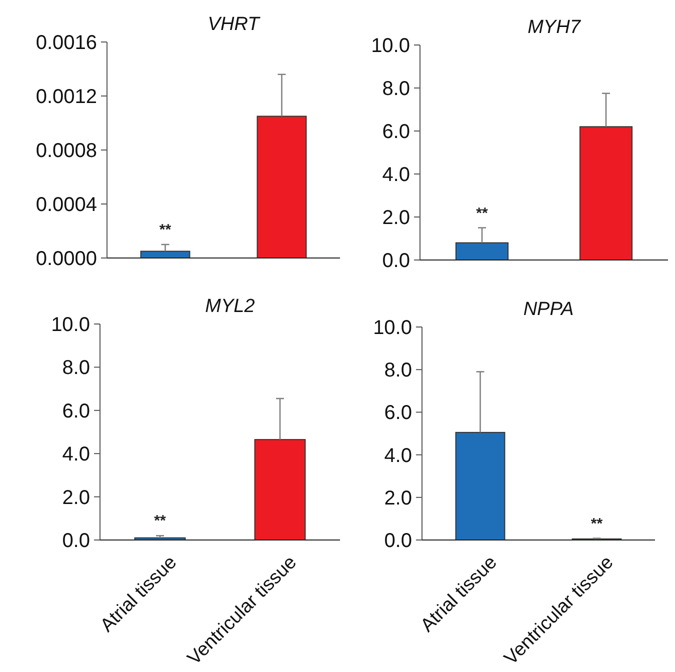  What do you see at coordinates (548, 309) in the screenshot?
I see `chart-title: NPPA` at bounding box center [548, 309].